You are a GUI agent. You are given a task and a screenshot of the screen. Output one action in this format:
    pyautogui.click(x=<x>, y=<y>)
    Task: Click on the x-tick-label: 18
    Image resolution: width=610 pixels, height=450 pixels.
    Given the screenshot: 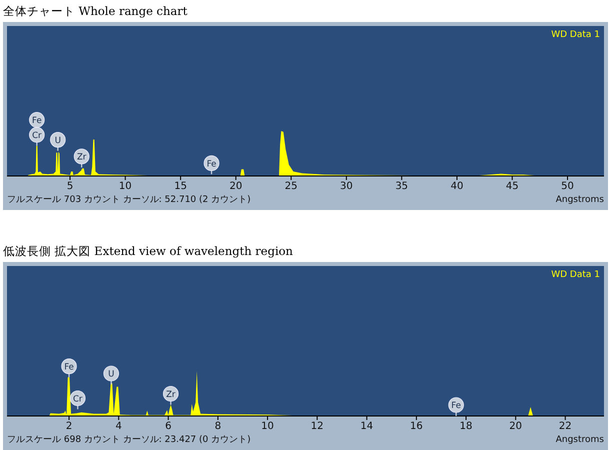 What is the action you would take?
    pyautogui.click(x=466, y=426)
    